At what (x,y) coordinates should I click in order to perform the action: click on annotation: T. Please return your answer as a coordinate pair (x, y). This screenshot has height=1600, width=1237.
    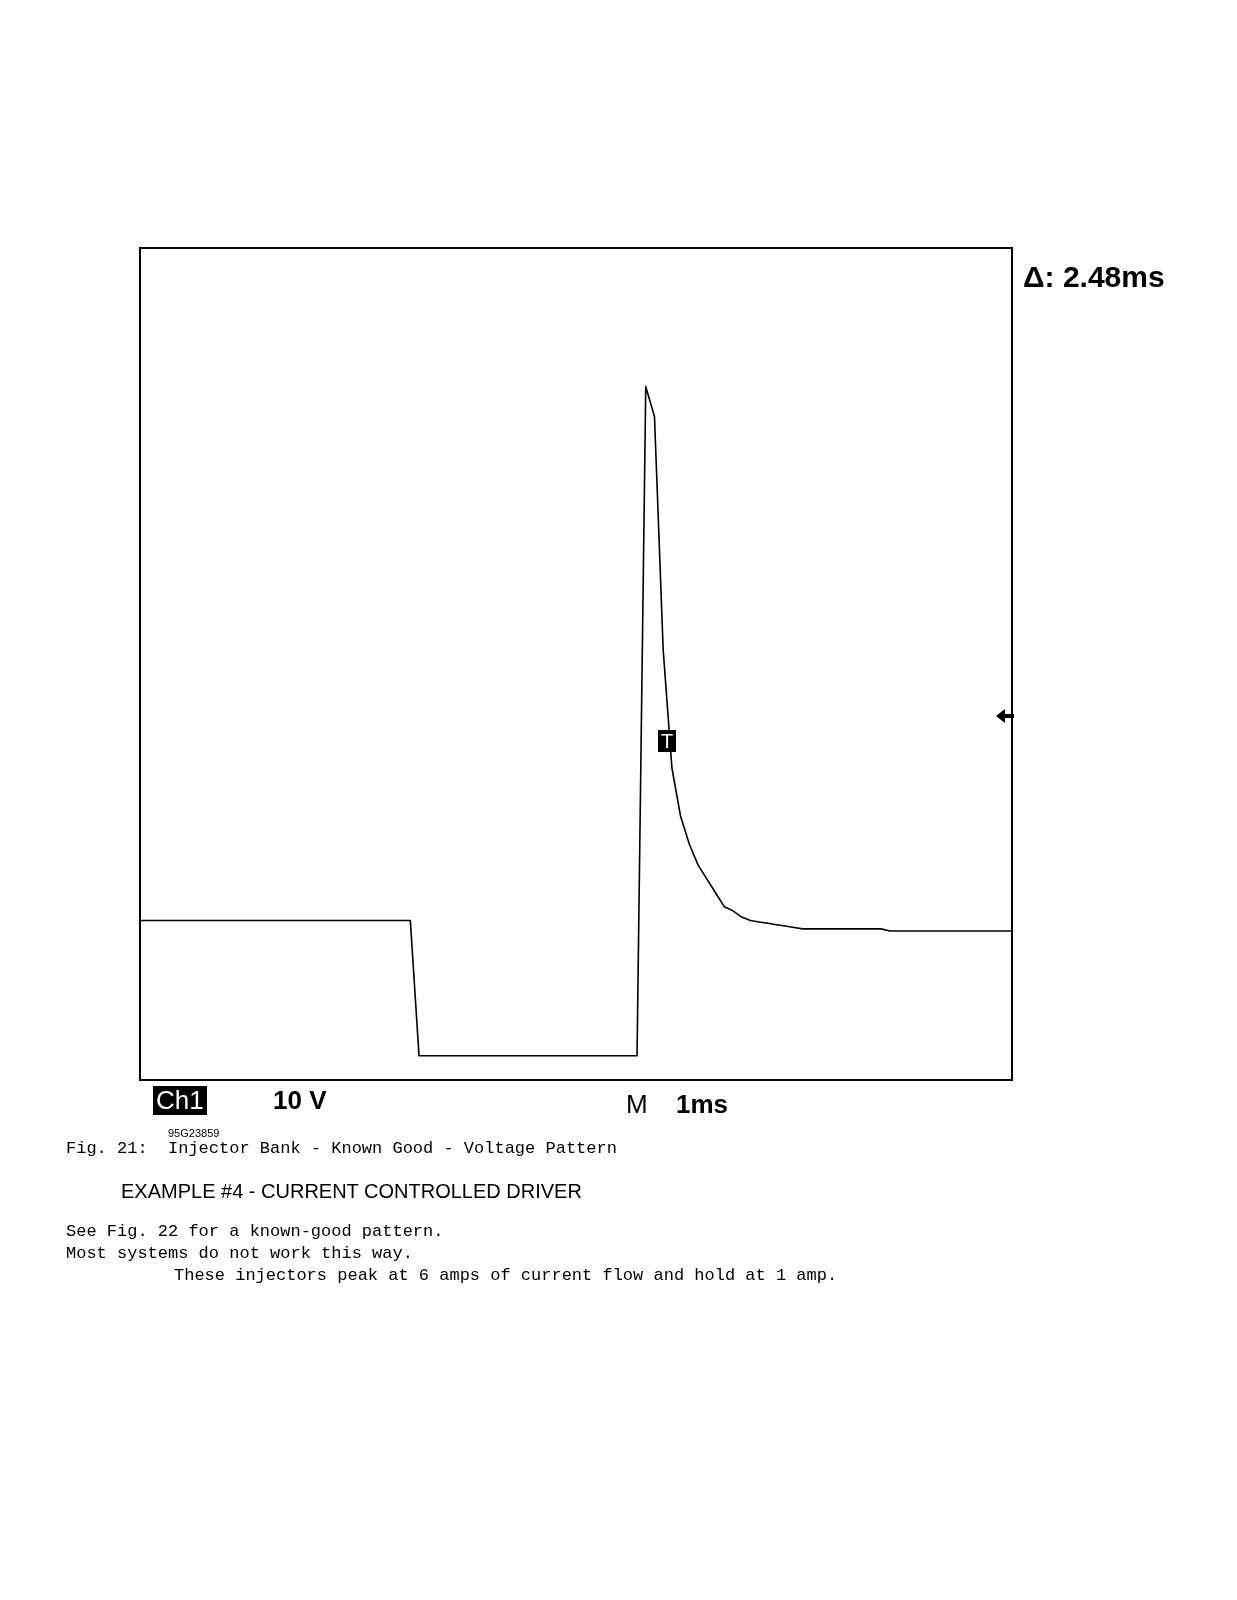
    Looking at the image, I should click on (667, 741).